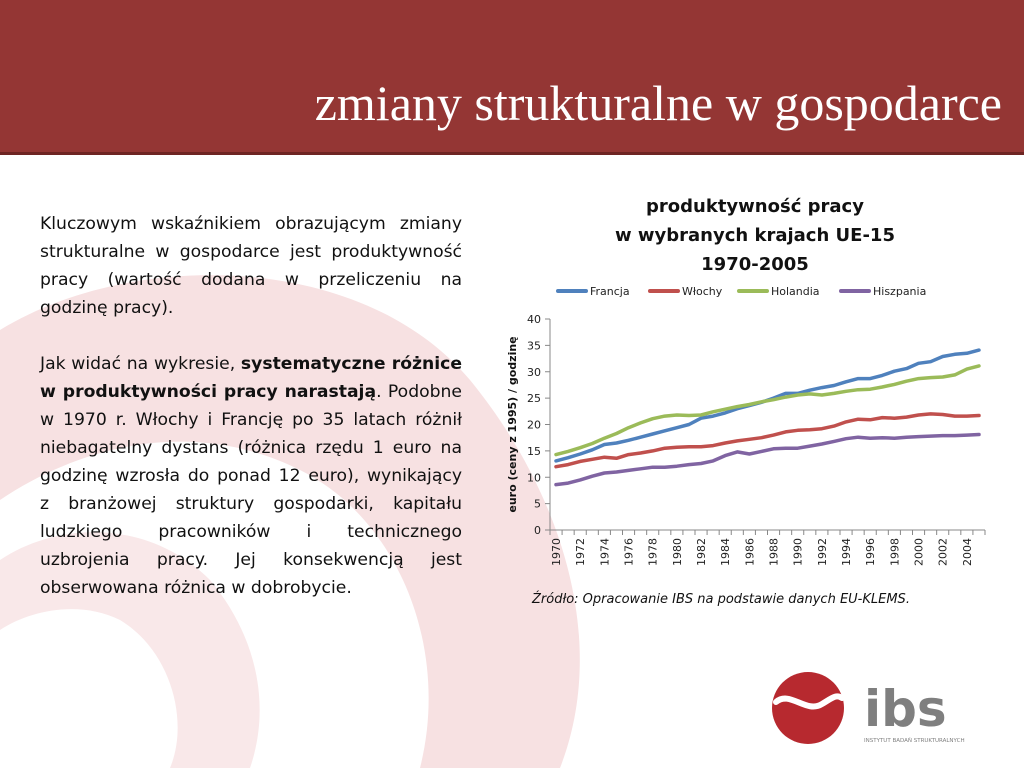  I want to click on y-tick-label: 40, so click(534, 319).